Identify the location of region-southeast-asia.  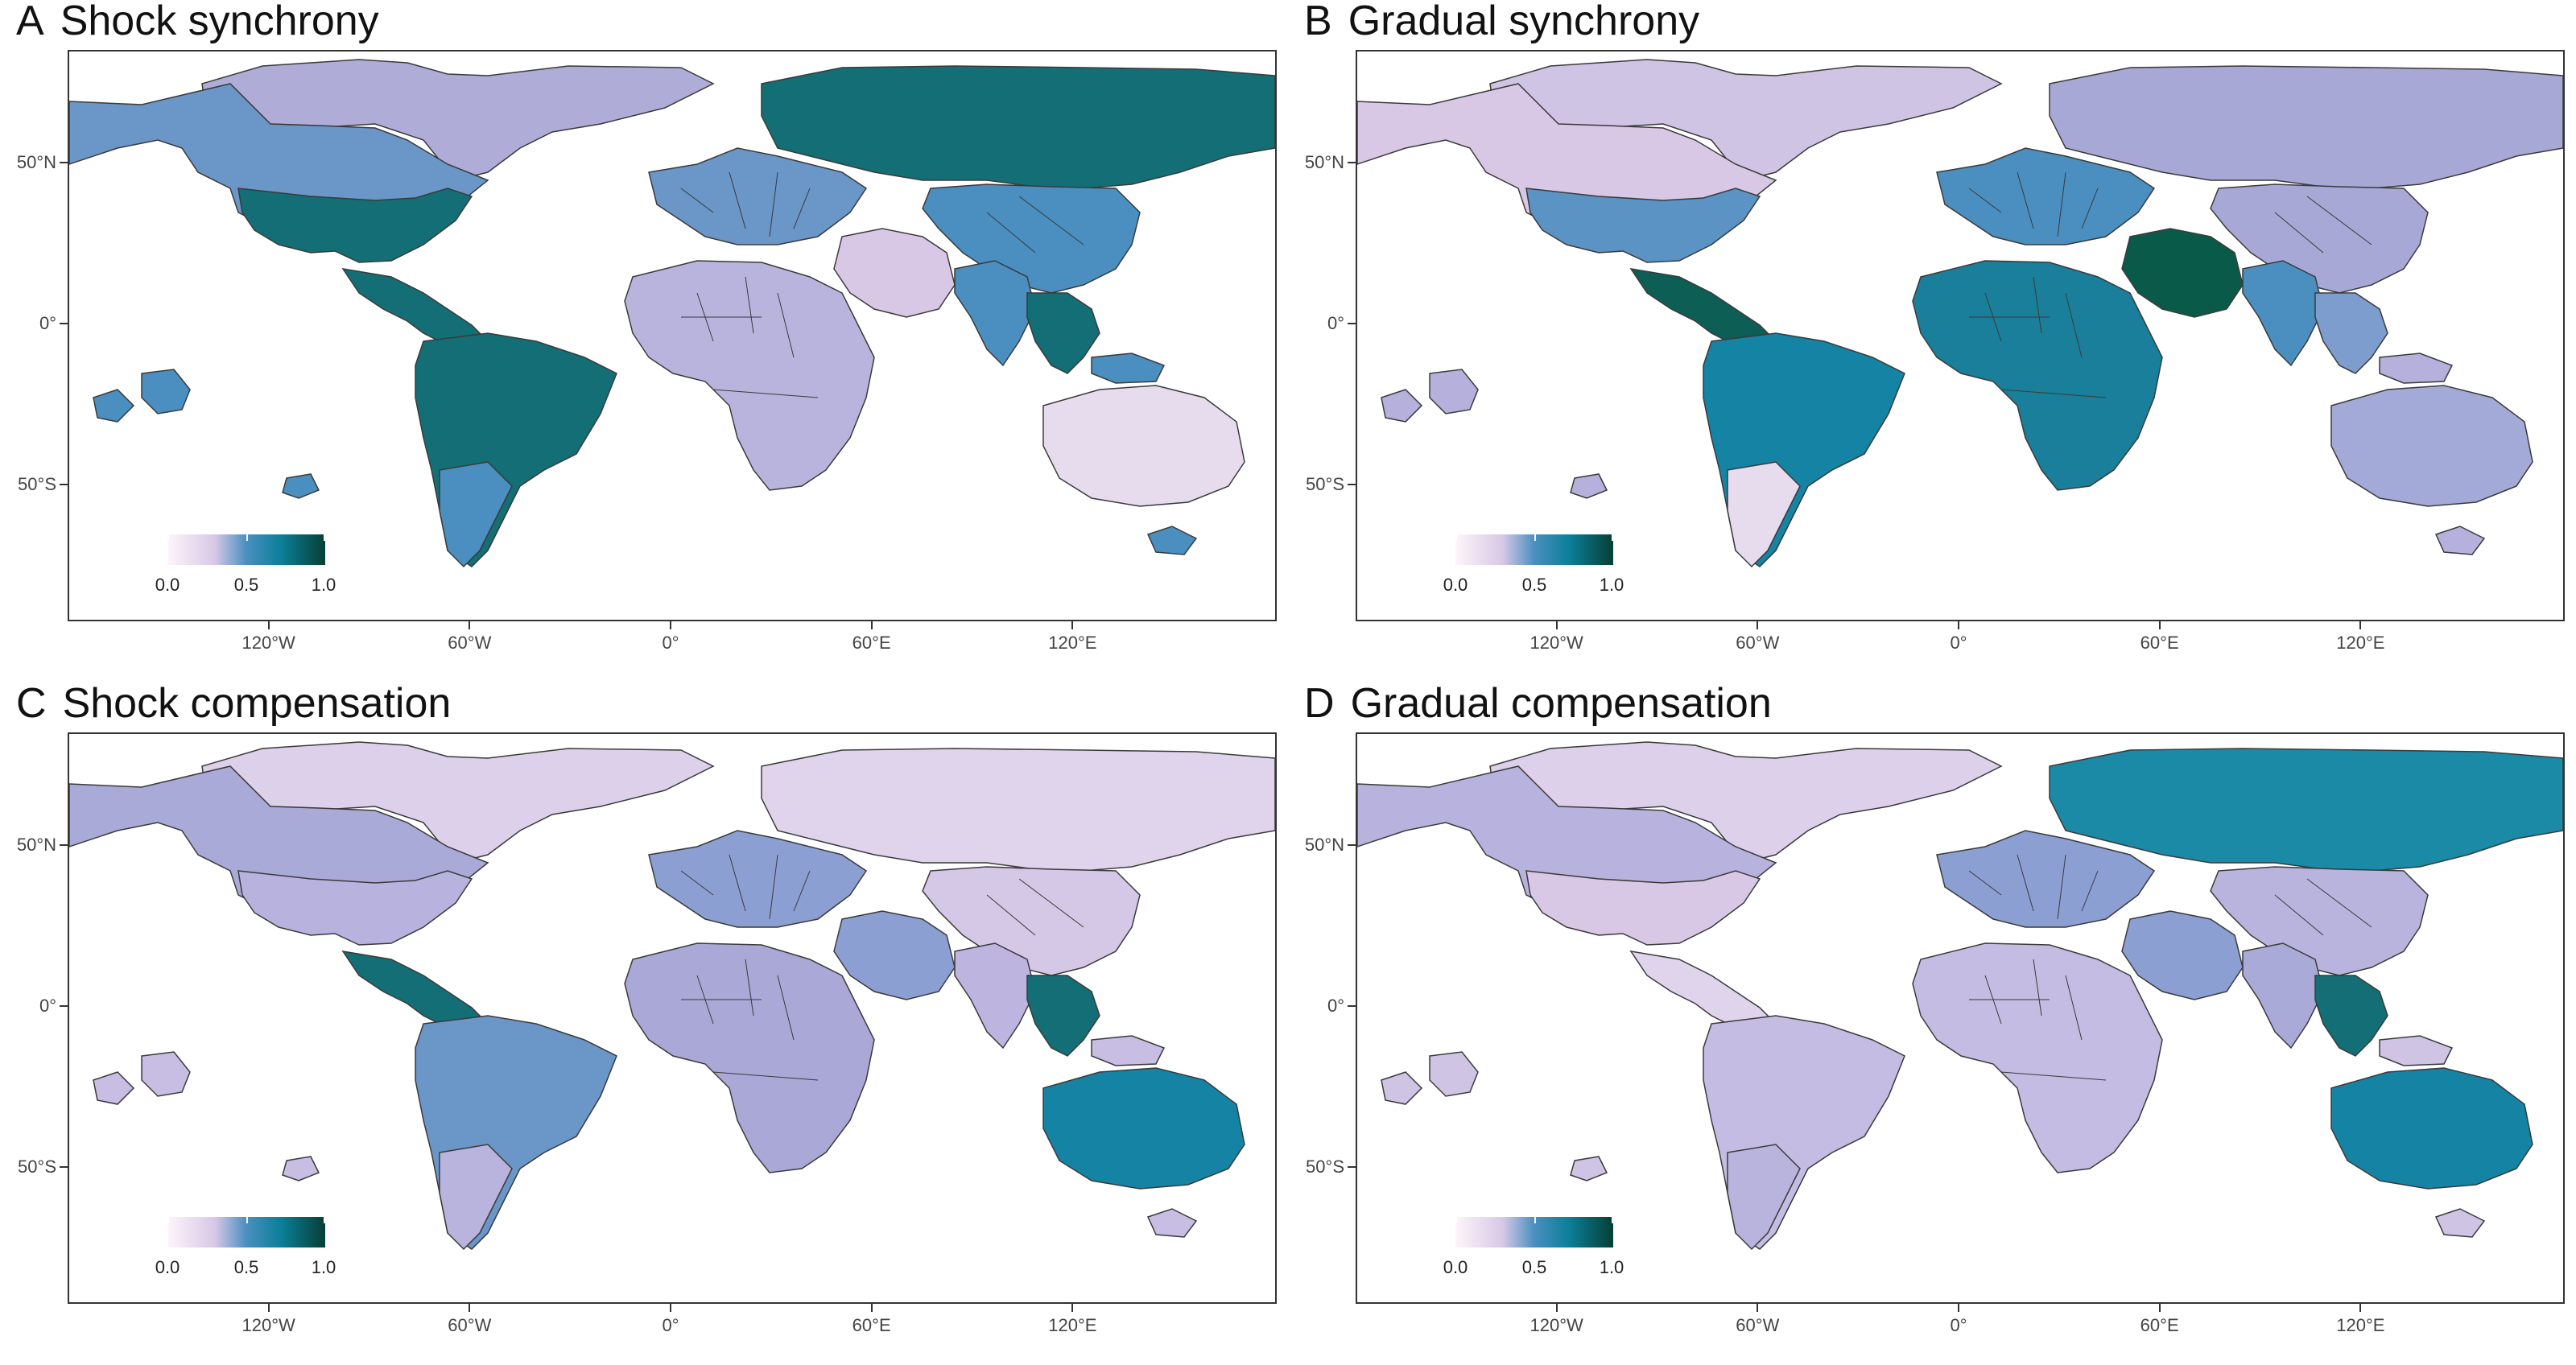
(2351, 1016).